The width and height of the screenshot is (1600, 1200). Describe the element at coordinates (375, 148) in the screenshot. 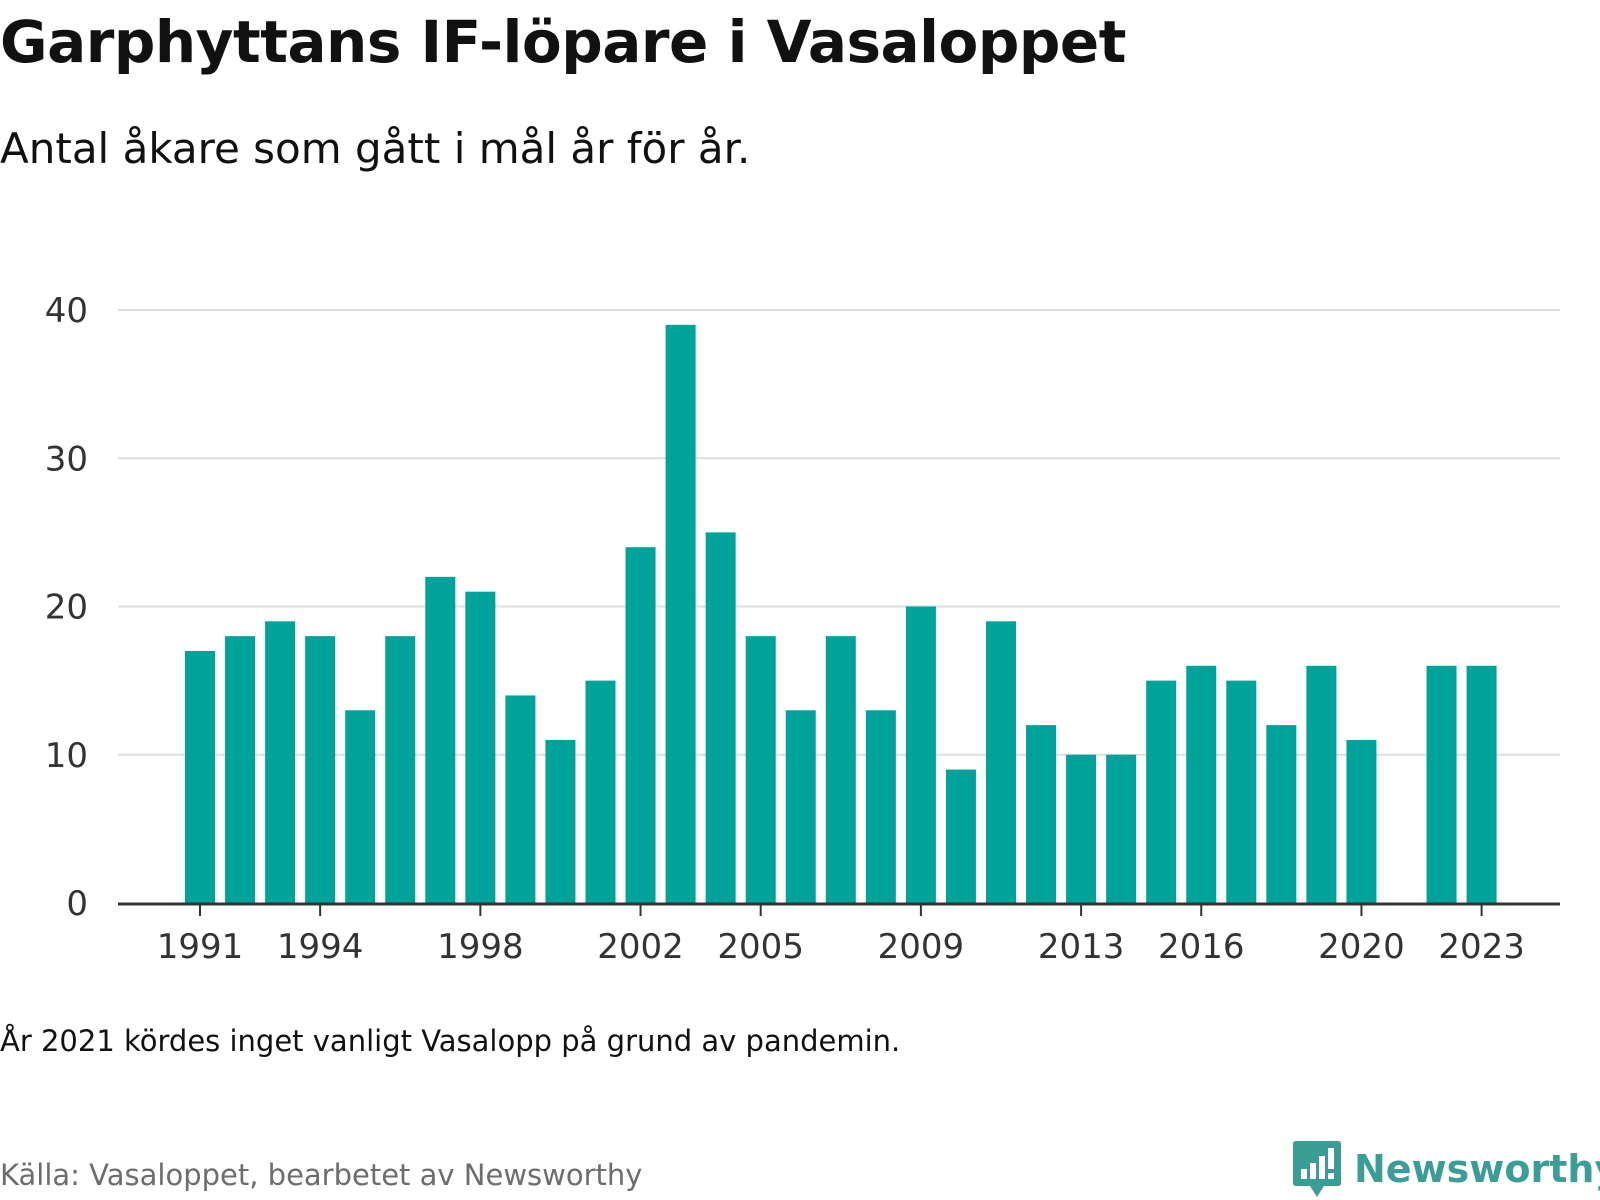

I see `chart-subtitle: Antal åkare som gått i mål år för år.` at that location.